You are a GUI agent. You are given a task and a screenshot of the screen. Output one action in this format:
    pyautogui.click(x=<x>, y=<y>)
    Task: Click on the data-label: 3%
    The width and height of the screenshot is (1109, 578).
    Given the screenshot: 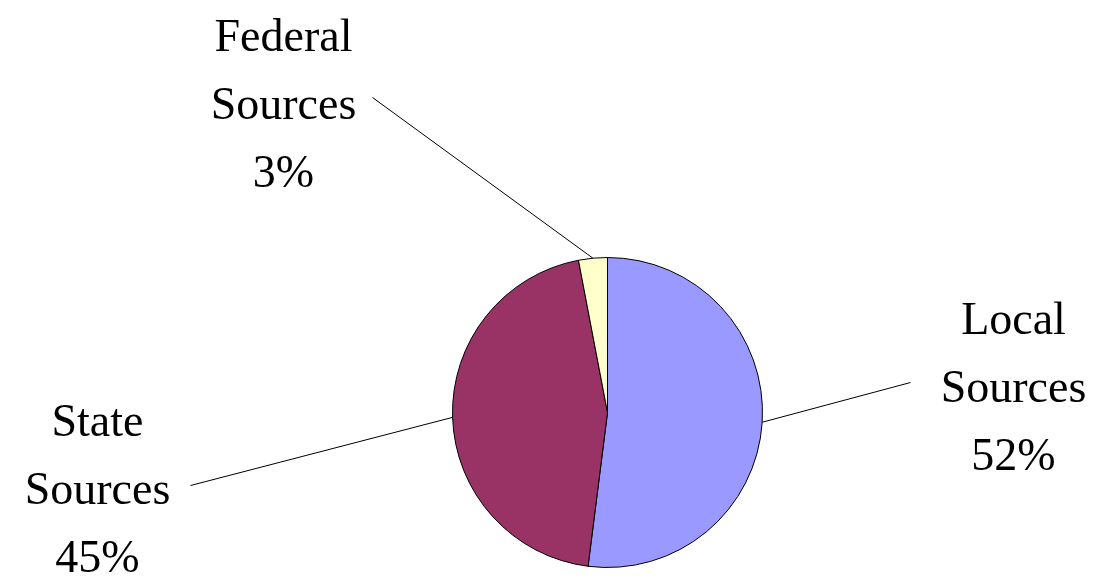 What is the action you would take?
    pyautogui.click(x=283, y=171)
    